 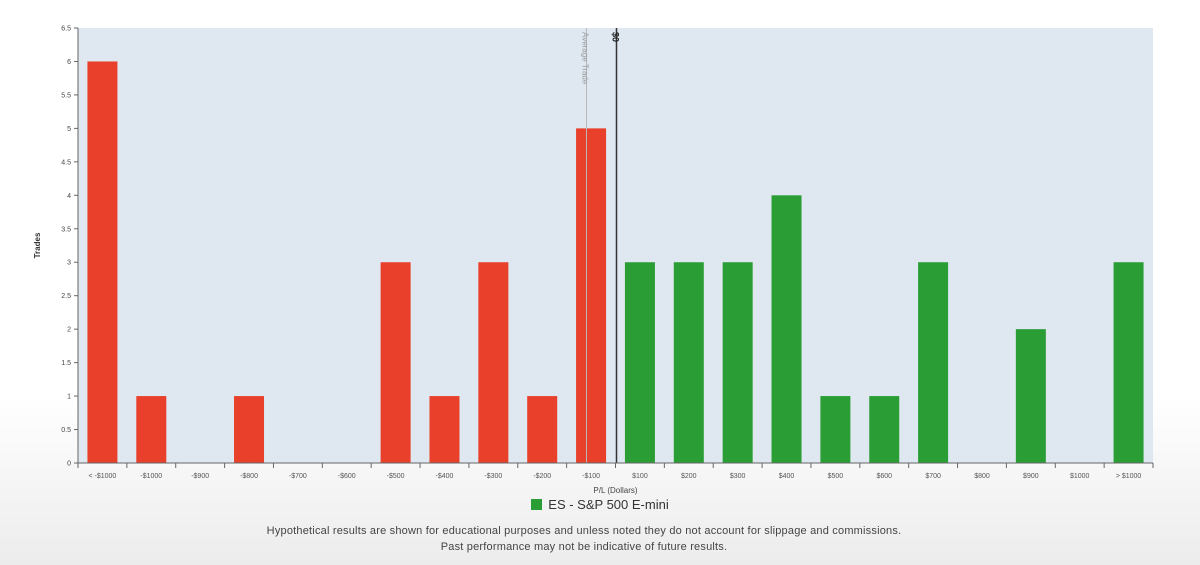 I want to click on y-tick-label-7: 3.5, so click(x=66, y=229).